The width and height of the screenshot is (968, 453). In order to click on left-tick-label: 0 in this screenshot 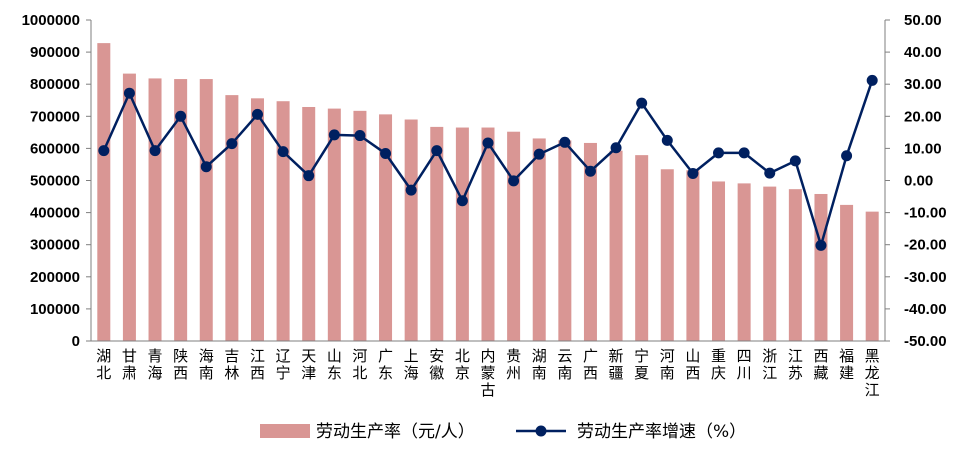, I will do `click(76, 341)`.